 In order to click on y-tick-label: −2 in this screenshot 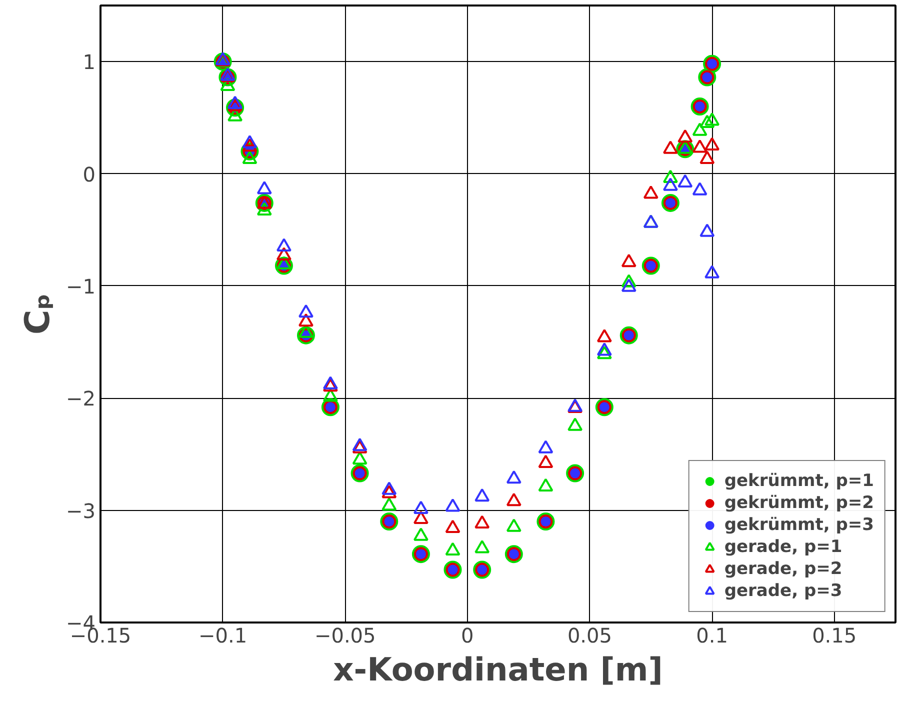, I will do `click(81, 398)`.